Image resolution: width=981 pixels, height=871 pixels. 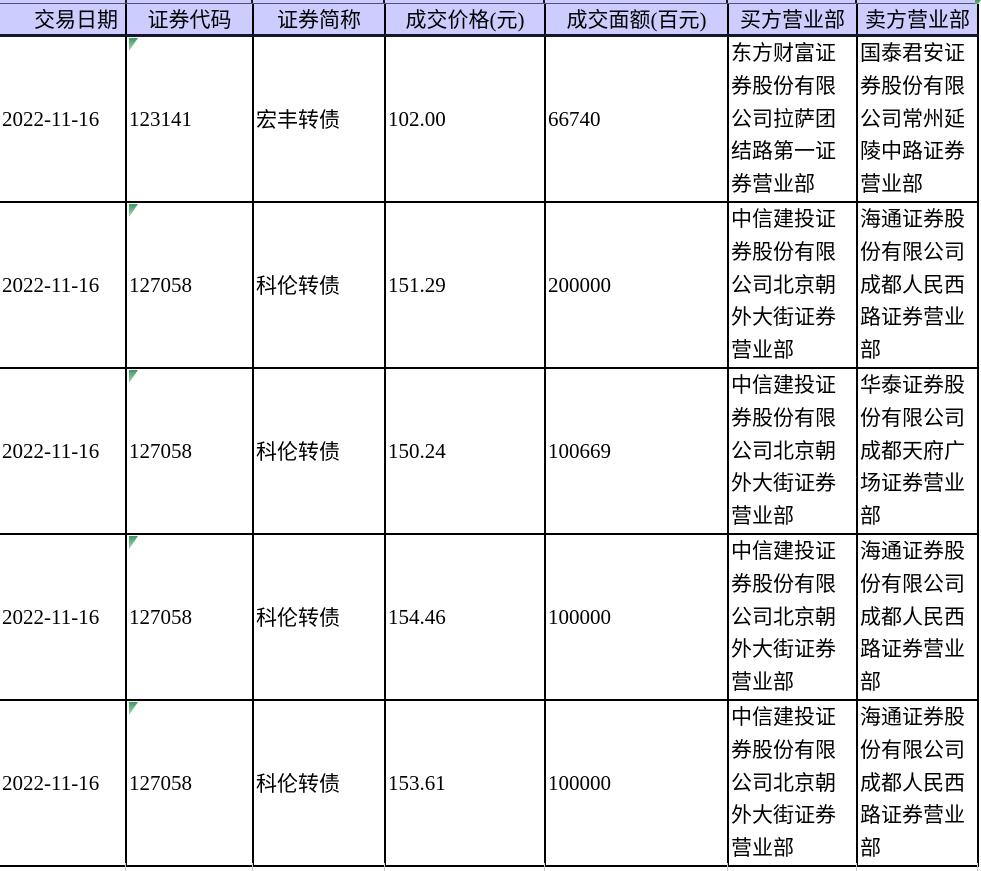 What do you see at coordinates (189, 118) in the screenshot?
I see `cell-security-code: 123141` at bounding box center [189, 118].